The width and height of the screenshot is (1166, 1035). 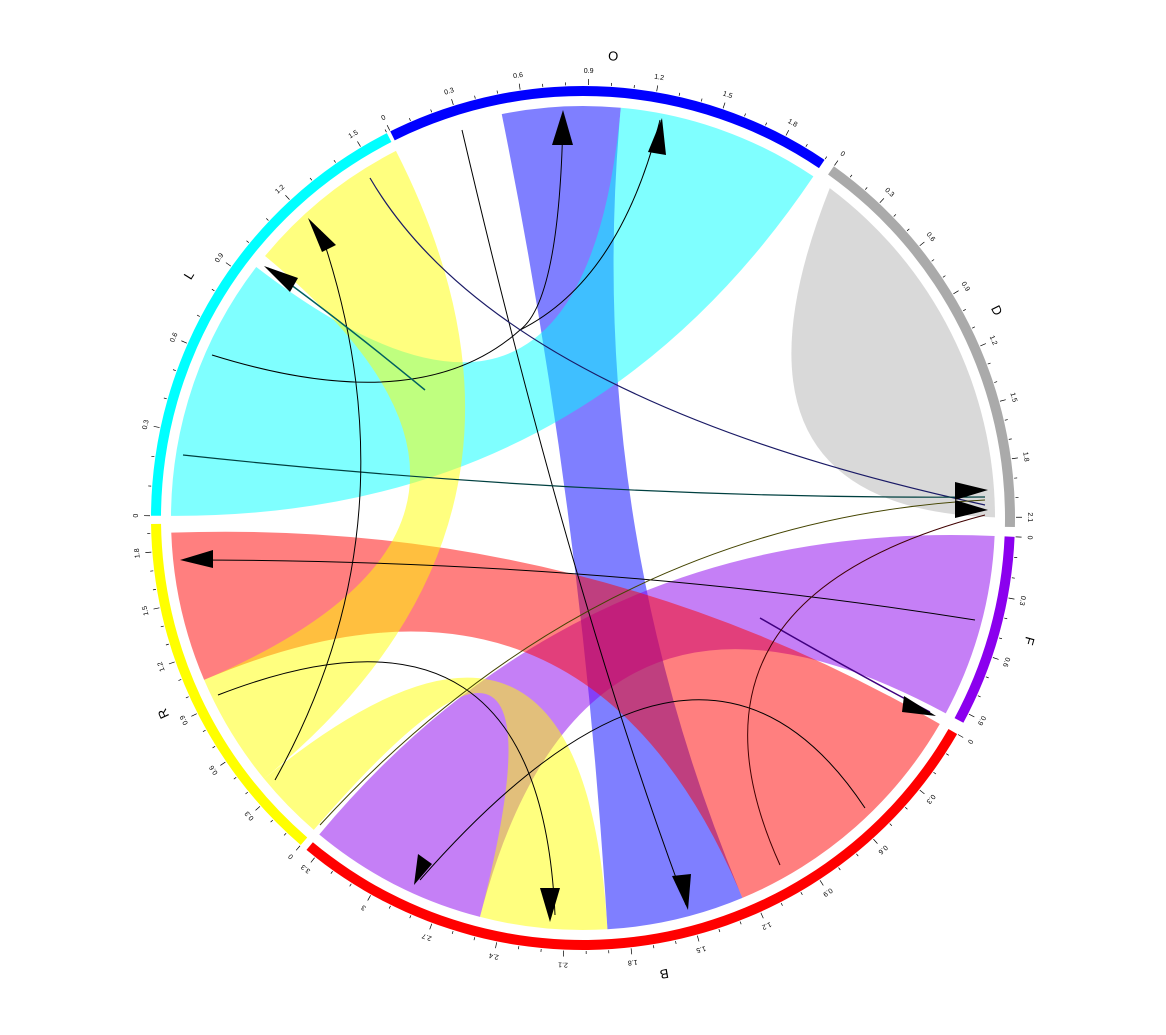 What do you see at coordinates (306, 869) in the screenshot?
I see `tick-label: 3.3` at bounding box center [306, 869].